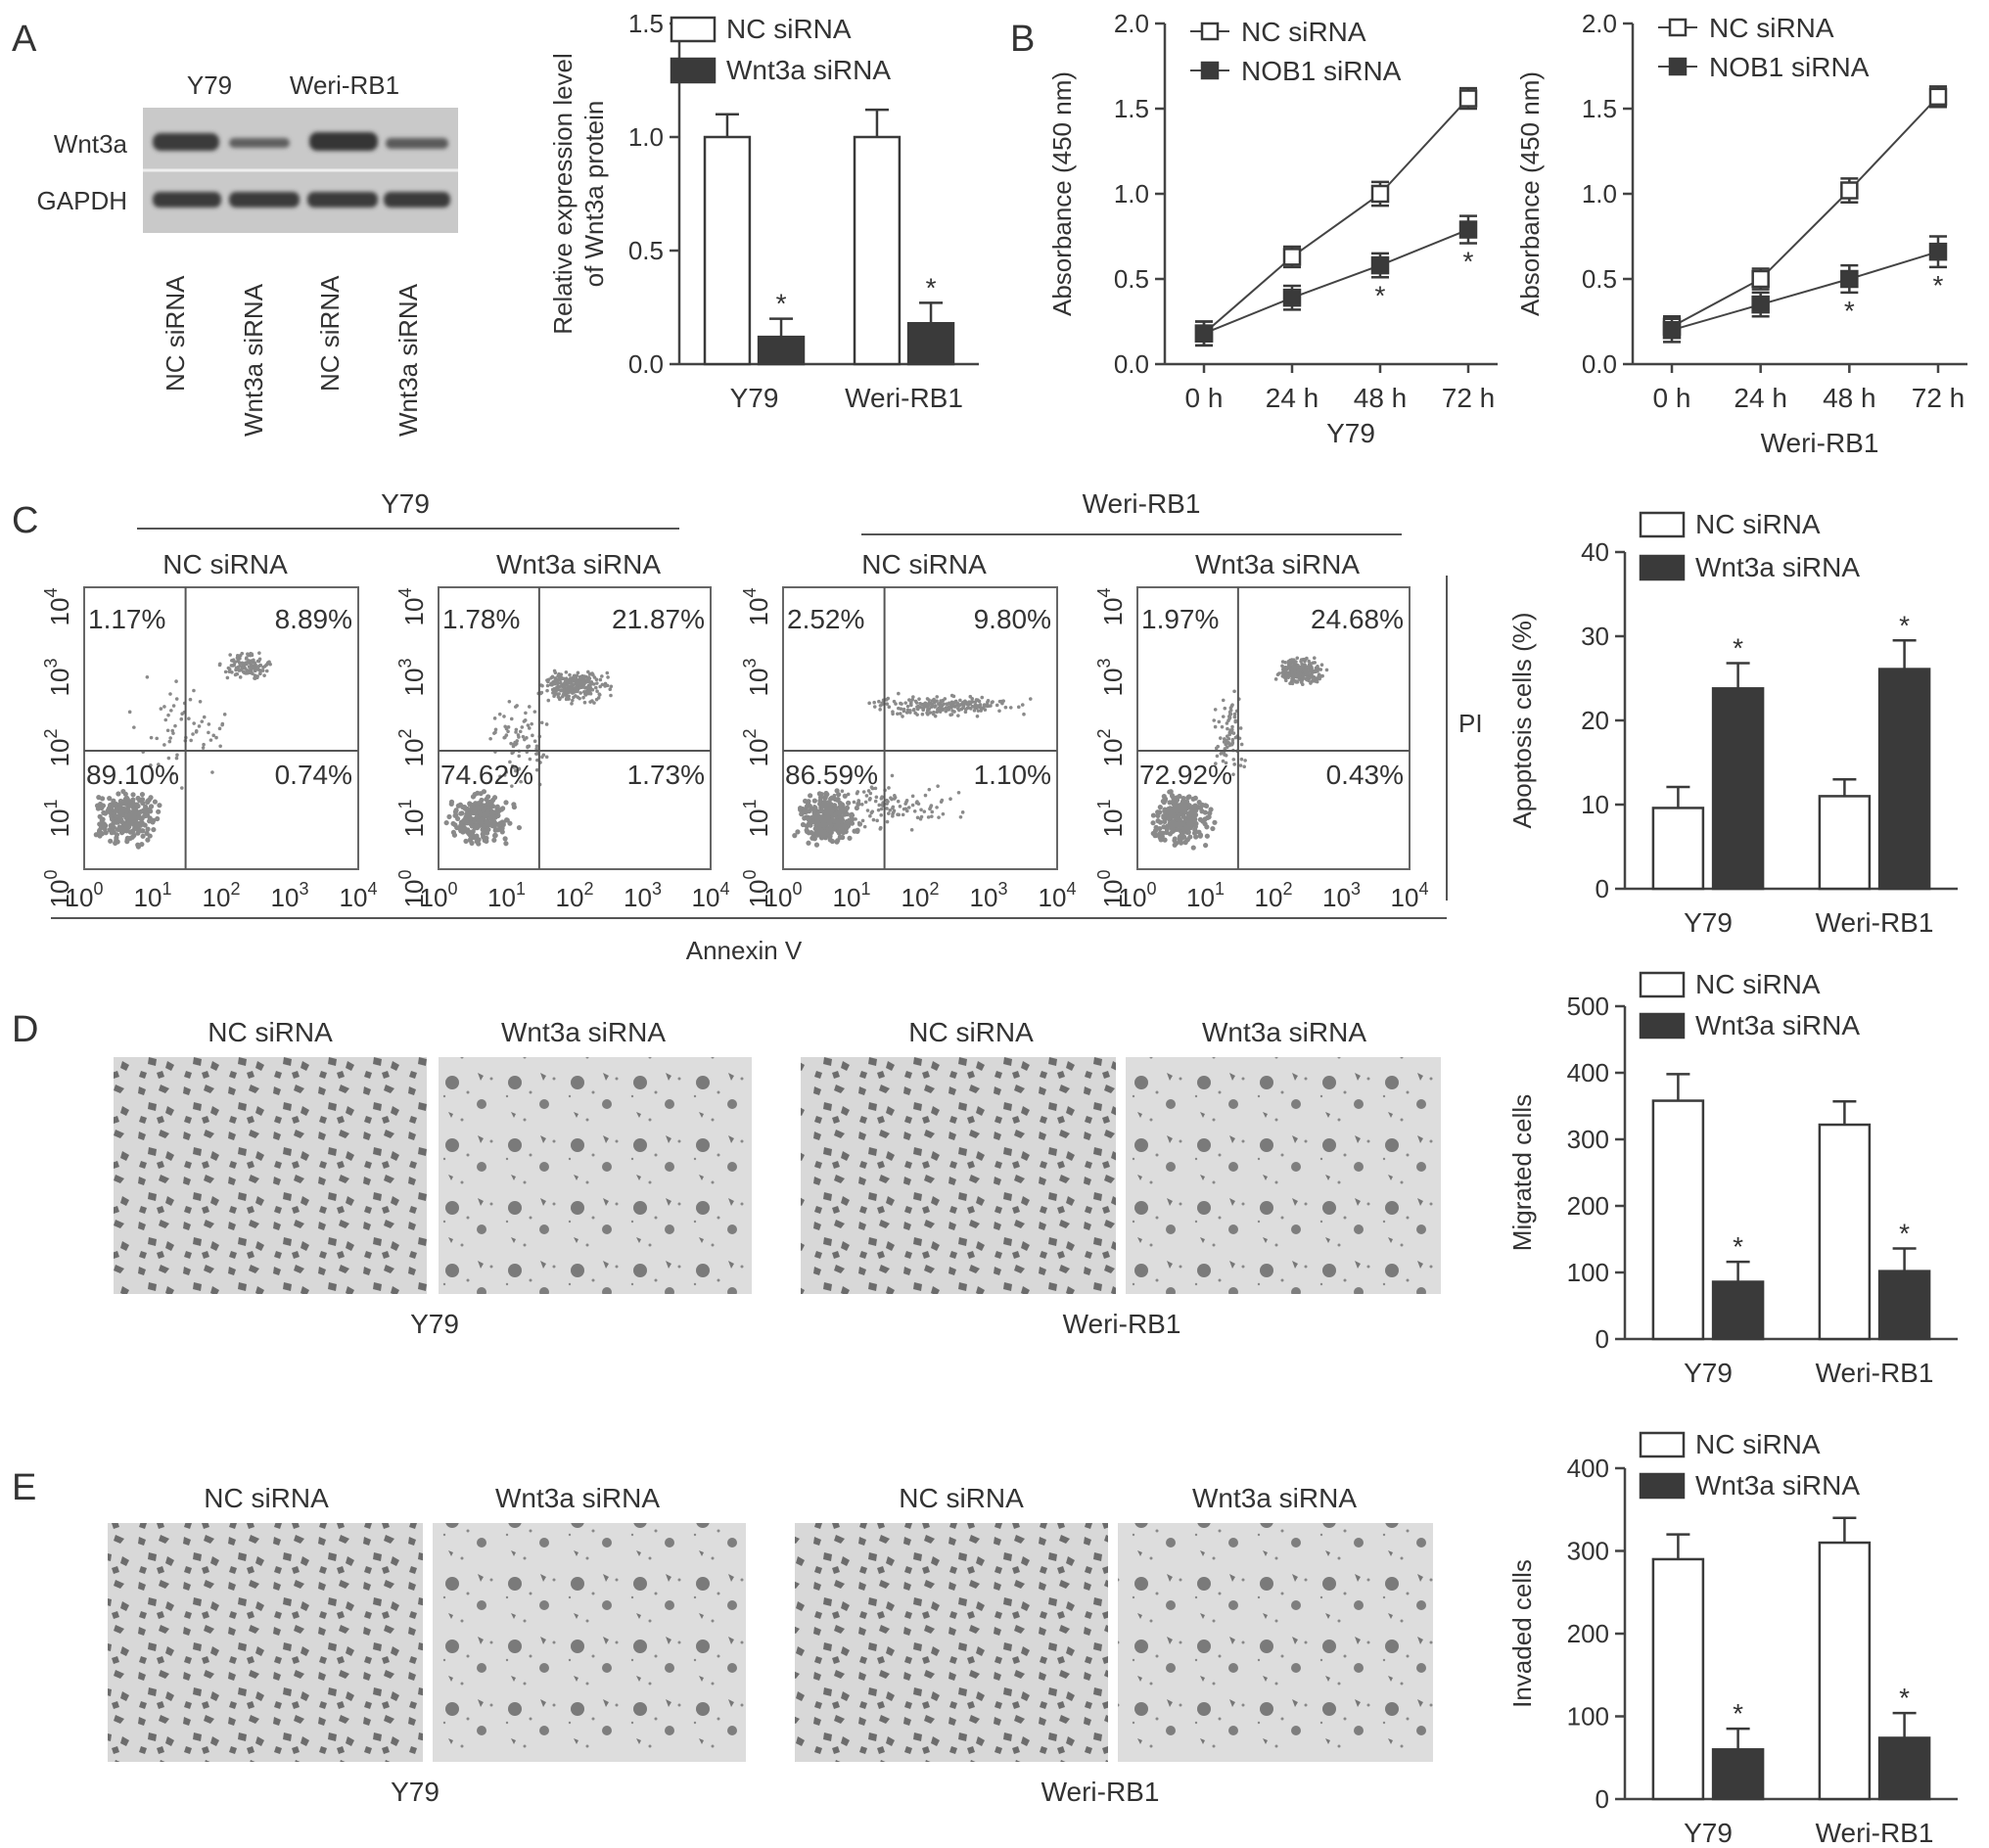  What do you see at coordinates (132, 775) in the screenshot?
I see `quadrant-ll: 89.10%` at bounding box center [132, 775].